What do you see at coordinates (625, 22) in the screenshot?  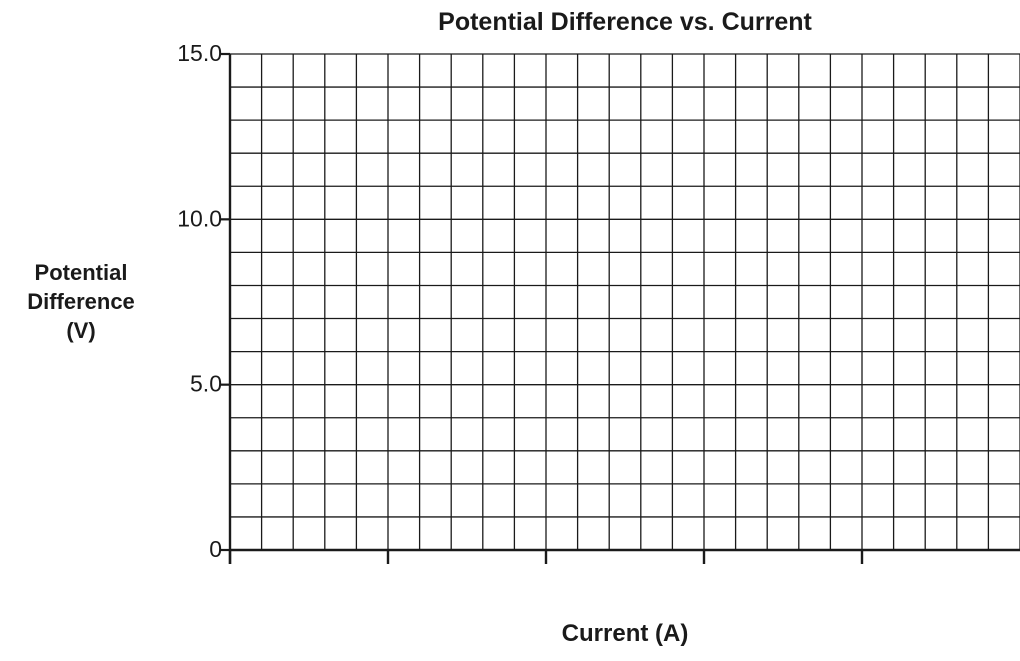 I see `chart-title: Potential Difference vs. Current` at bounding box center [625, 22].